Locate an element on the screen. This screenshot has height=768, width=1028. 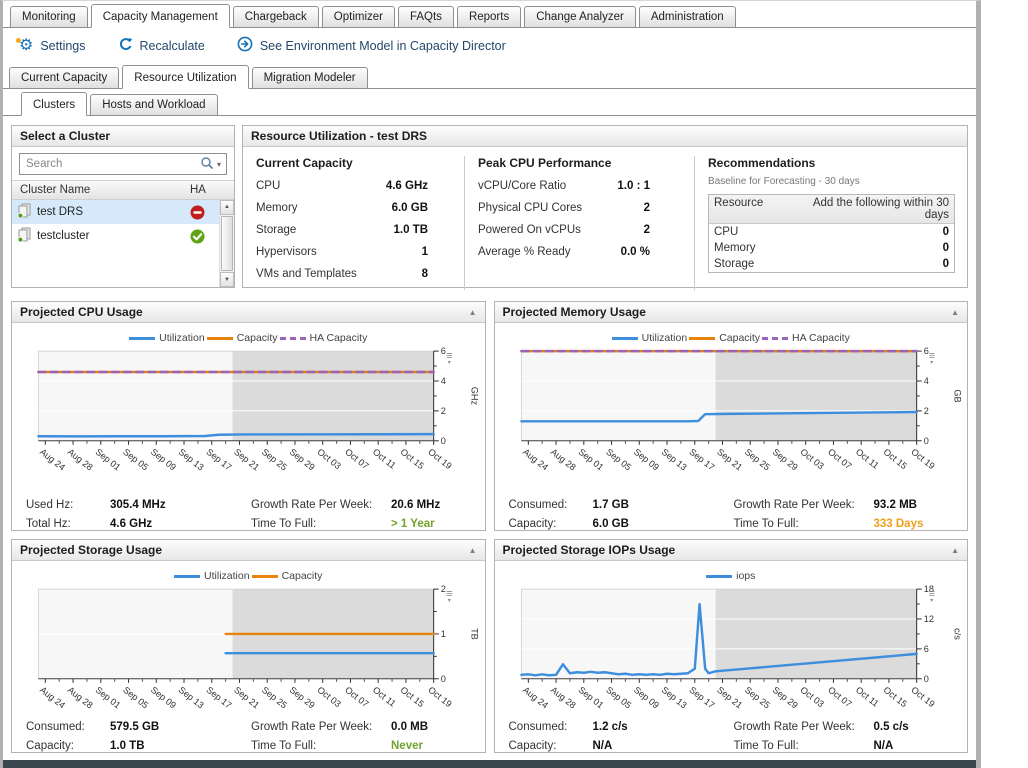
resource-utilization-title: Resource Utilization - test DRS is located at coordinates (339, 136).